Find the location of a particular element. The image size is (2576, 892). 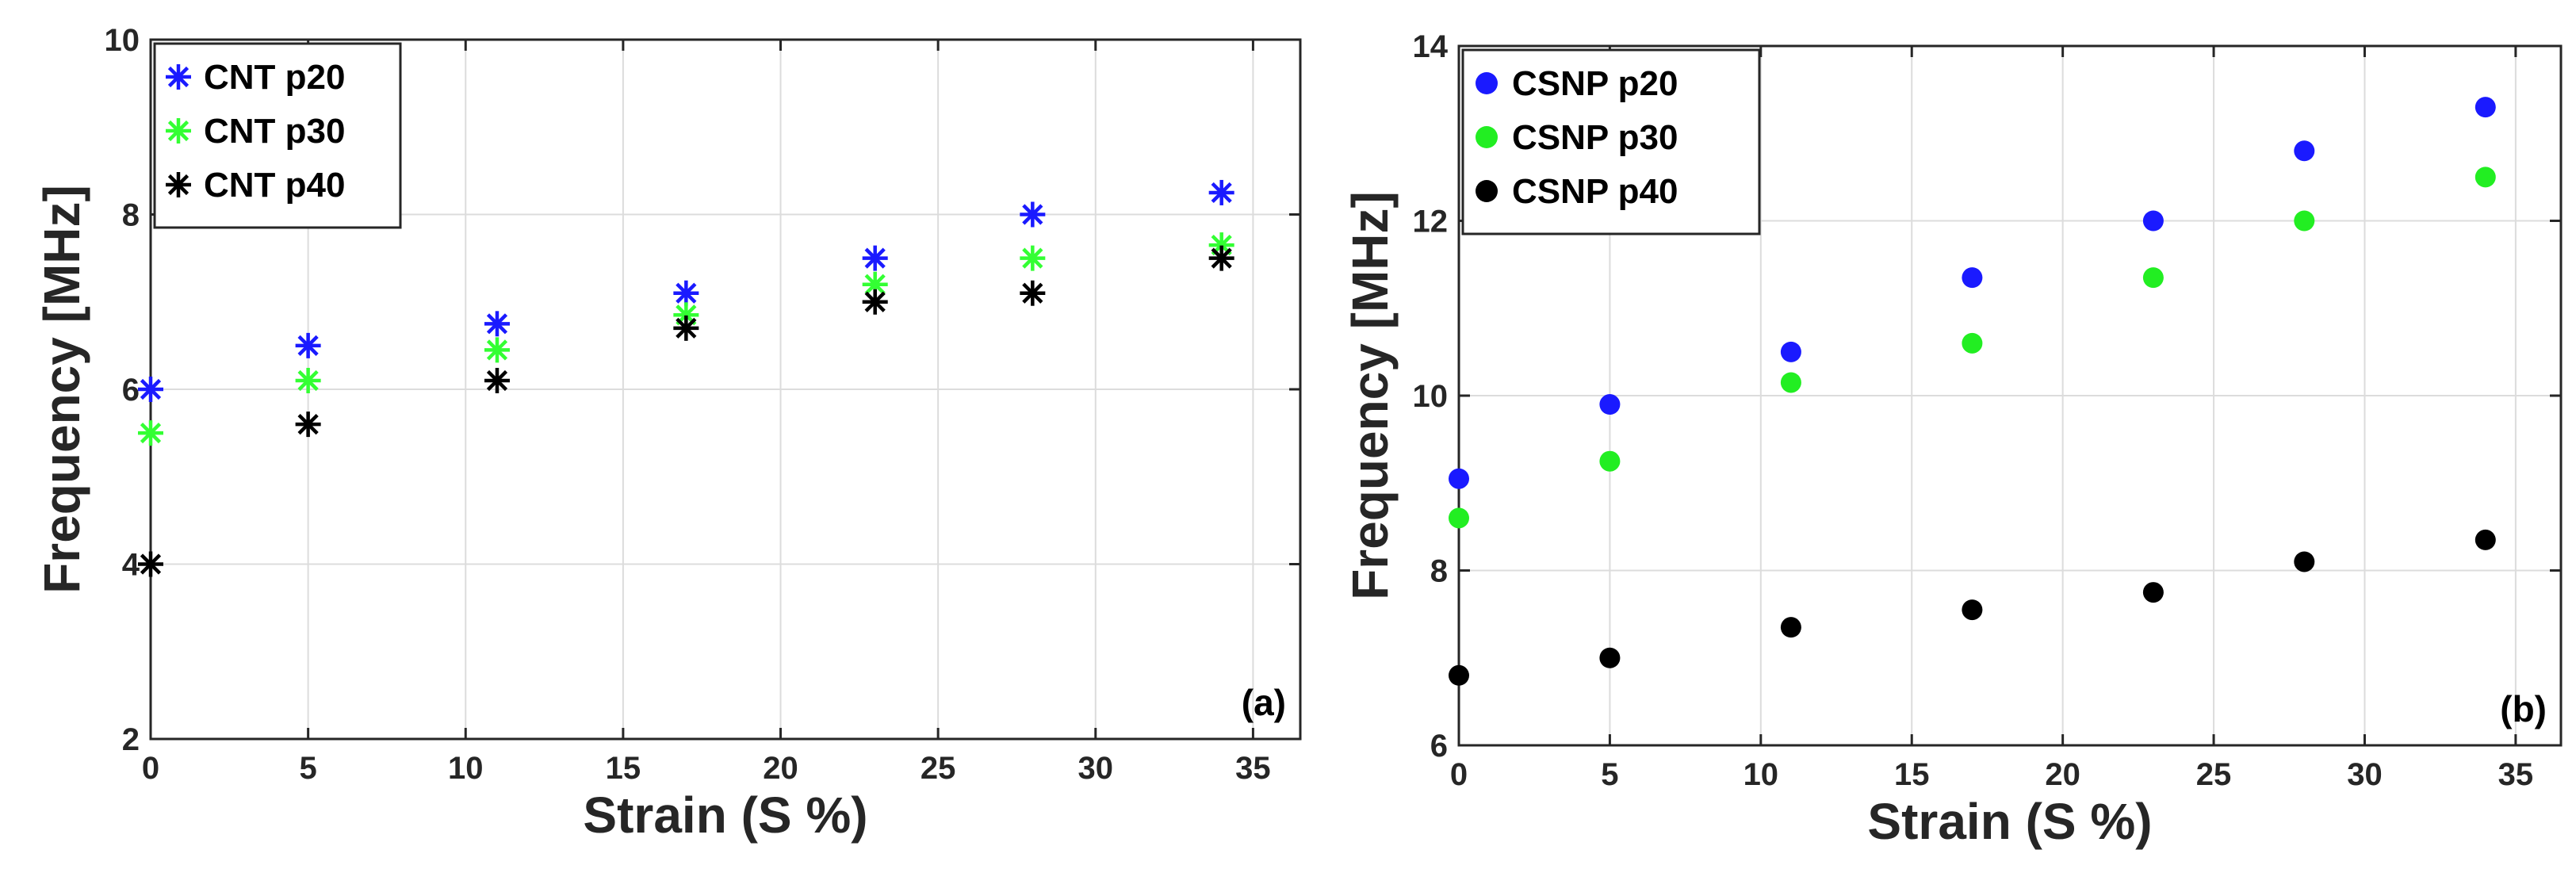

legend-entry-label: CSNP p20 is located at coordinates (1595, 83).